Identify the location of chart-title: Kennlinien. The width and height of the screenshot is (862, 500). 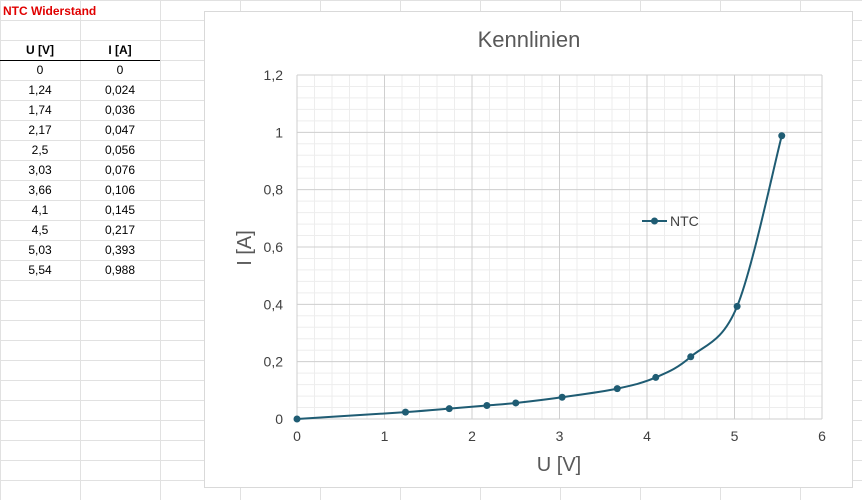
(529, 39).